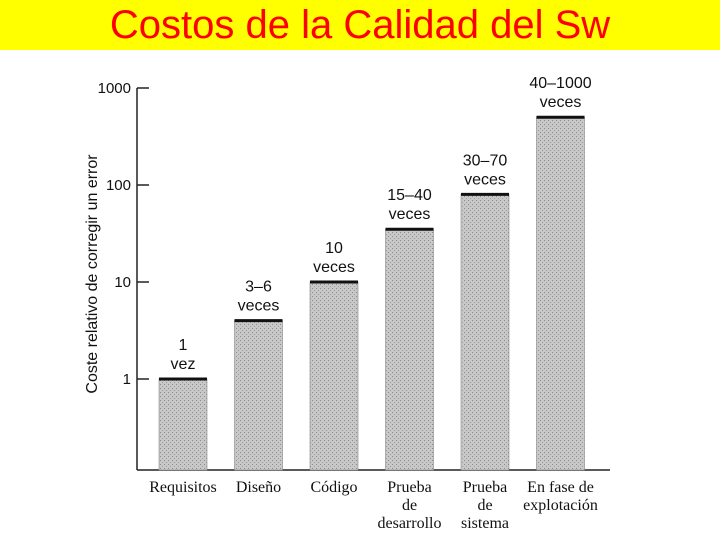 The height and width of the screenshot is (540, 720). What do you see at coordinates (127, 379) in the screenshot?
I see `y-tick-label-0: 1` at bounding box center [127, 379].